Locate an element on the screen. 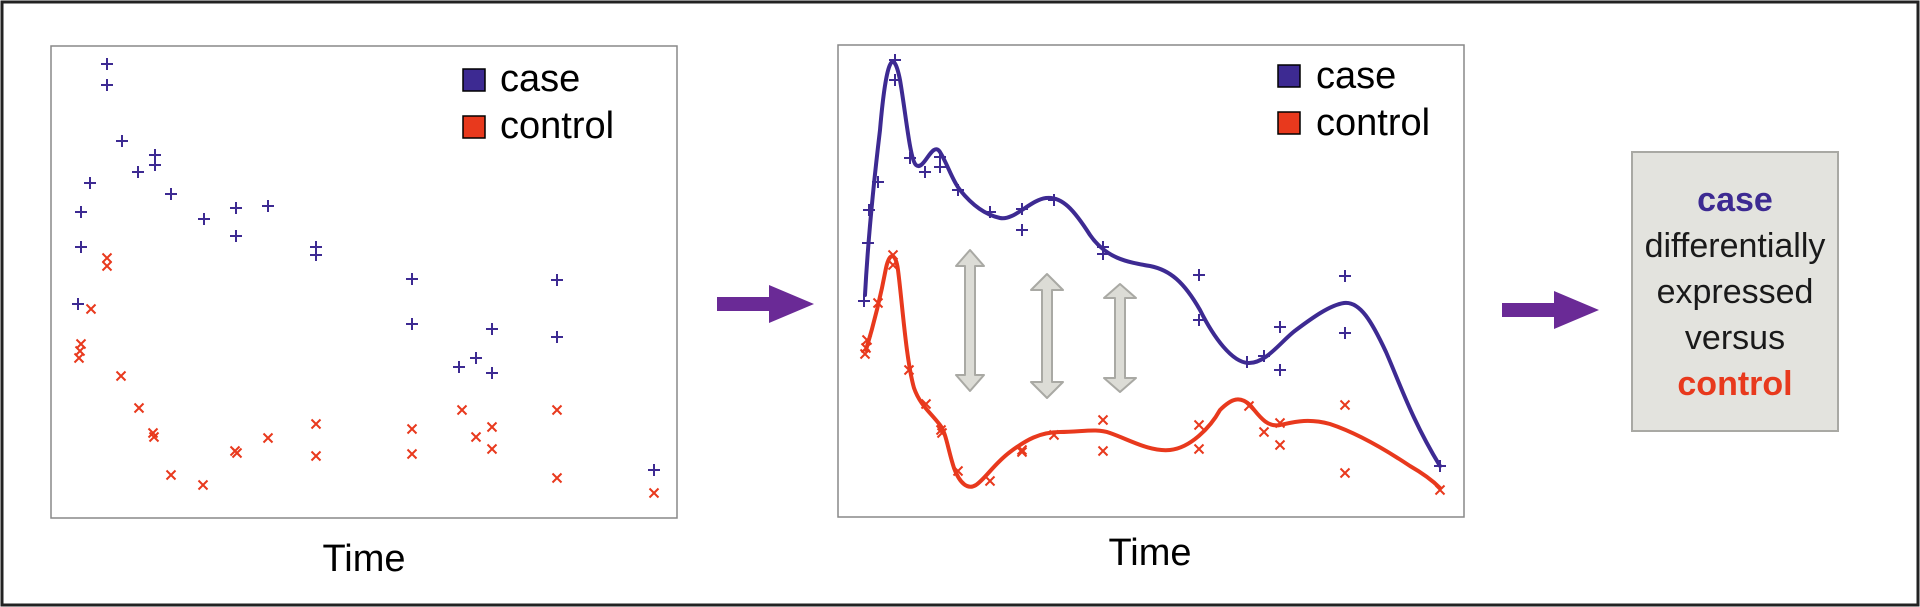  raw-control-markers is located at coordinates (366, 375).